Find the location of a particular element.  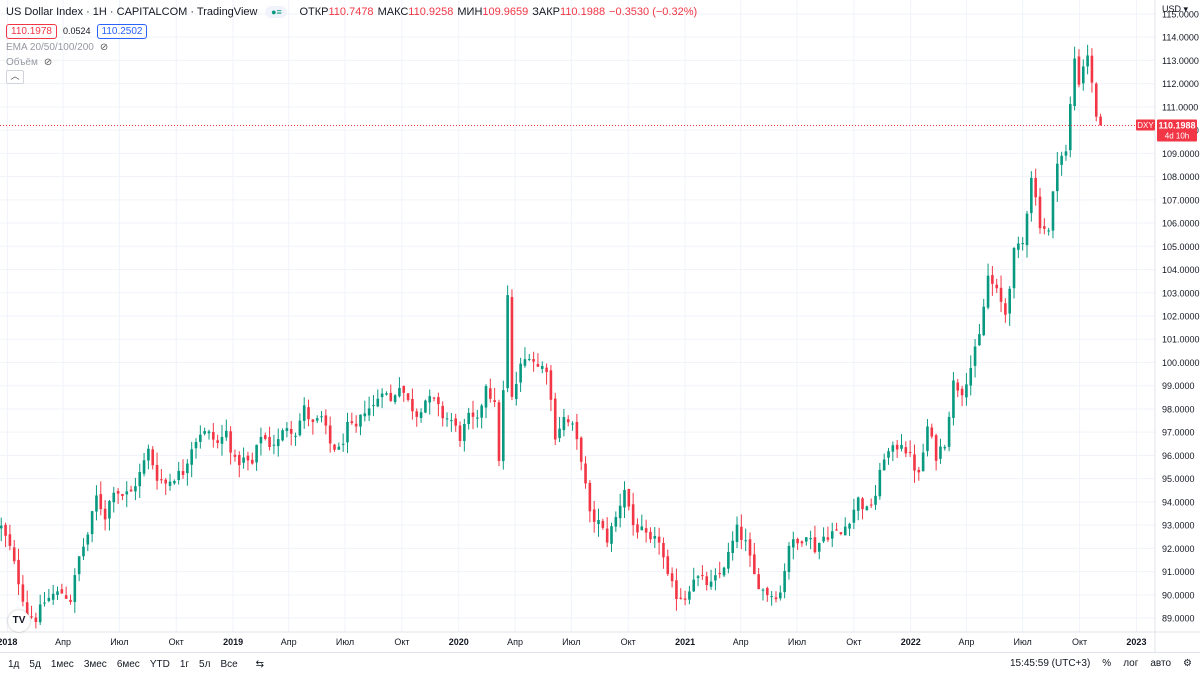

price-tick-label: 89.0000 is located at coordinates (1178, 619).